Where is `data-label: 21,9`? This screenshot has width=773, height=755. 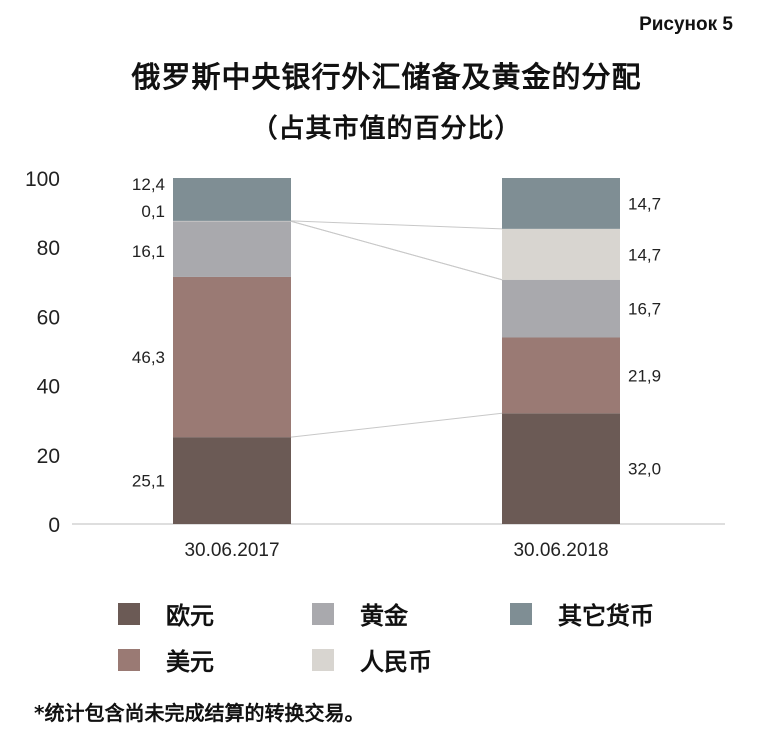 data-label: 21,9 is located at coordinates (644, 375).